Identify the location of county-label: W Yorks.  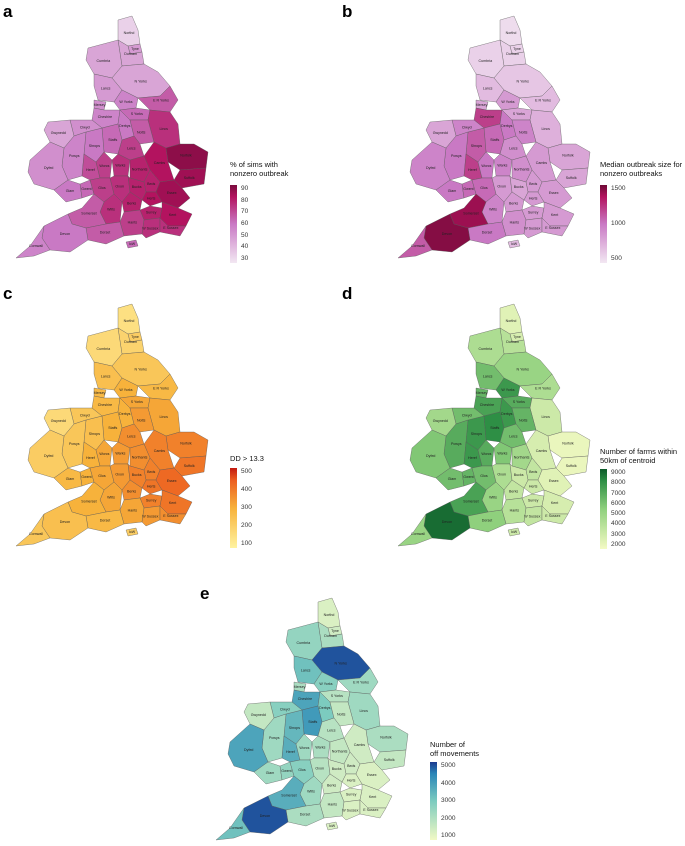
(507, 390).